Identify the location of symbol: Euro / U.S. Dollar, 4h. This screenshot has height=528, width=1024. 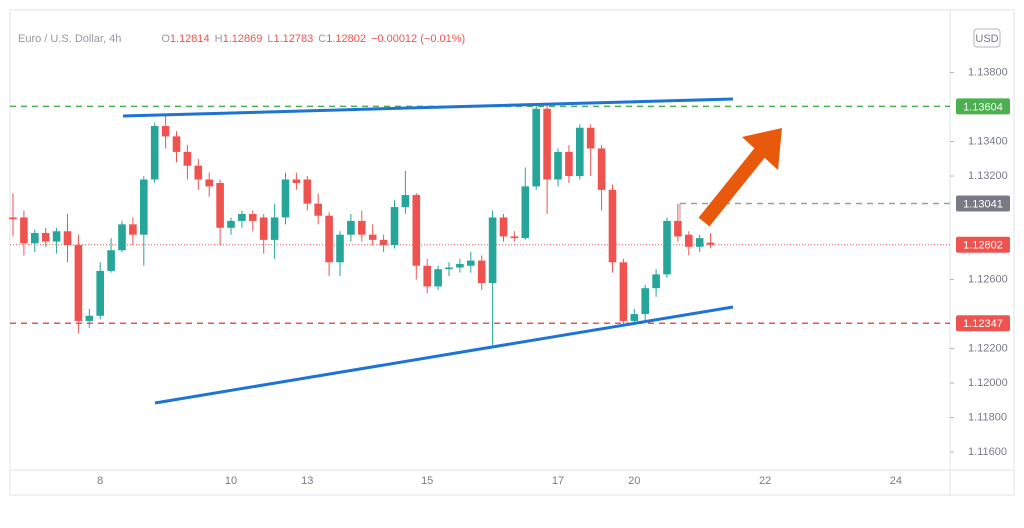
(70, 39).